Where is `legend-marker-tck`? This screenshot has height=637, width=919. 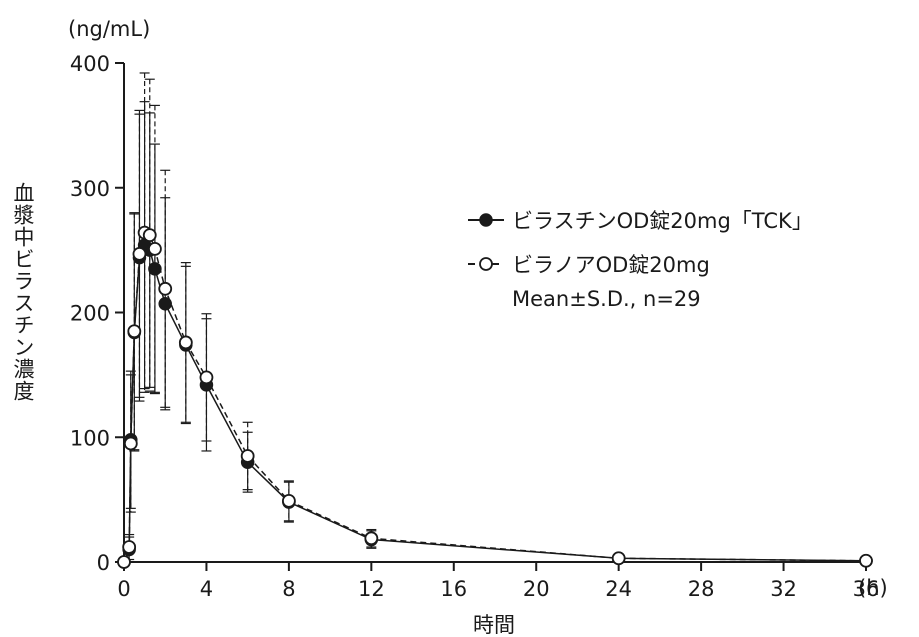
legend-marker-tck is located at coordinates (486, 220).